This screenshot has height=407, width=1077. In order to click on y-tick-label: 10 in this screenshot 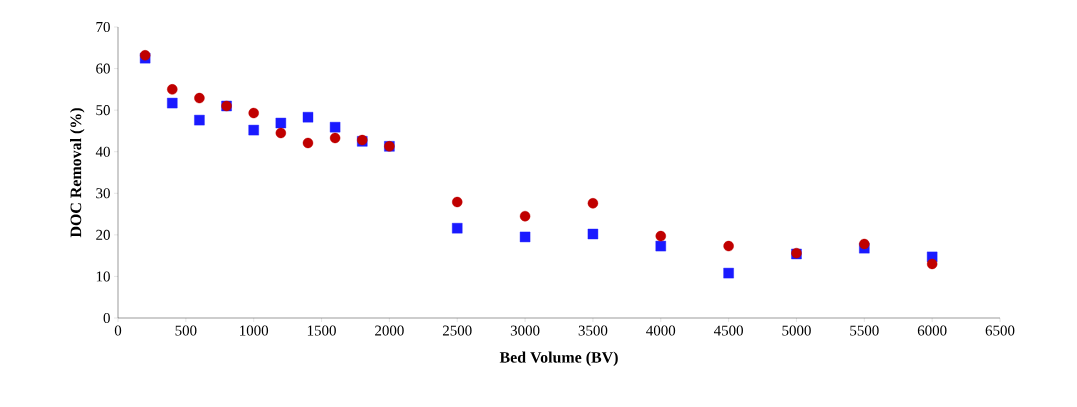, I will do `click(103, 276)`.